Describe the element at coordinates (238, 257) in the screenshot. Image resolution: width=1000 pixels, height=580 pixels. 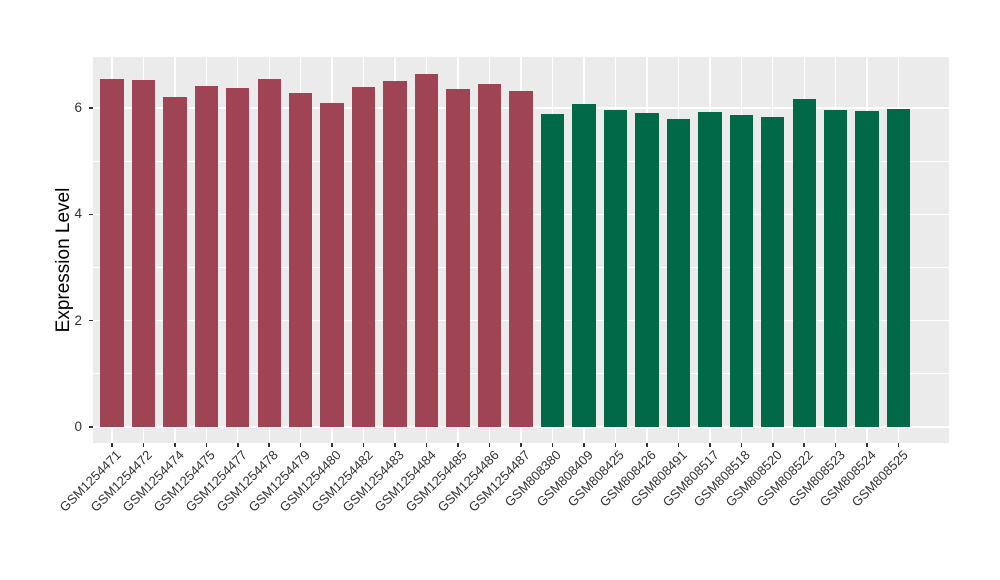
I see `bar-GSM1254477` at that location.